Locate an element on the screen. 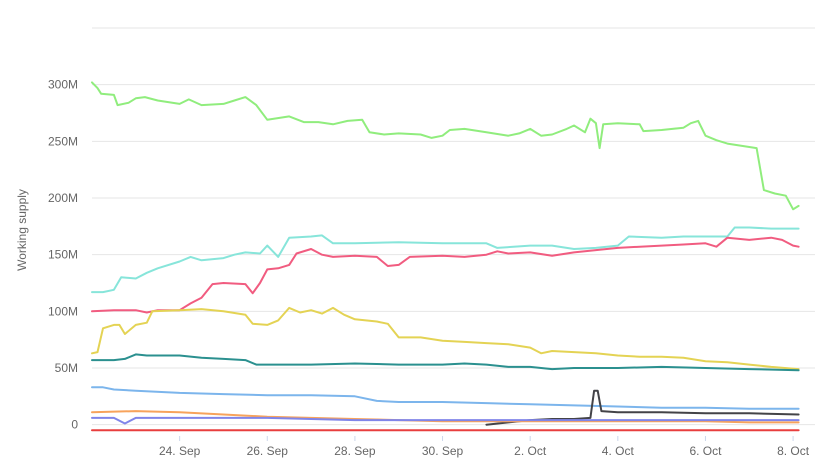 This screenshot has width=832, height=470. y-tick-label: 50M is located at coordinates (66, 368).